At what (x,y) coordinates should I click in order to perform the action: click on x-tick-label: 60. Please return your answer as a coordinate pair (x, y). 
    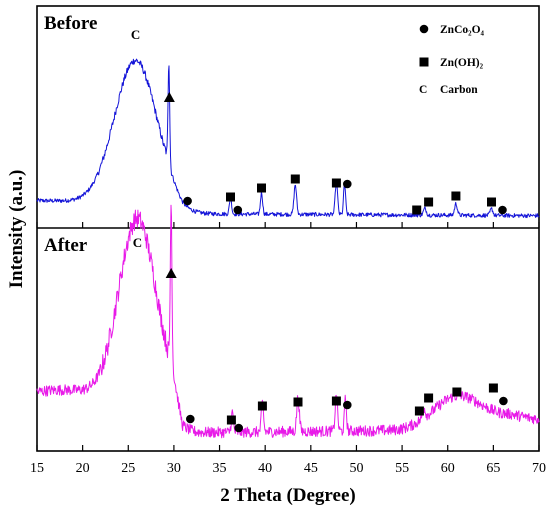
    Looking at the image, I should click on (448, 468).